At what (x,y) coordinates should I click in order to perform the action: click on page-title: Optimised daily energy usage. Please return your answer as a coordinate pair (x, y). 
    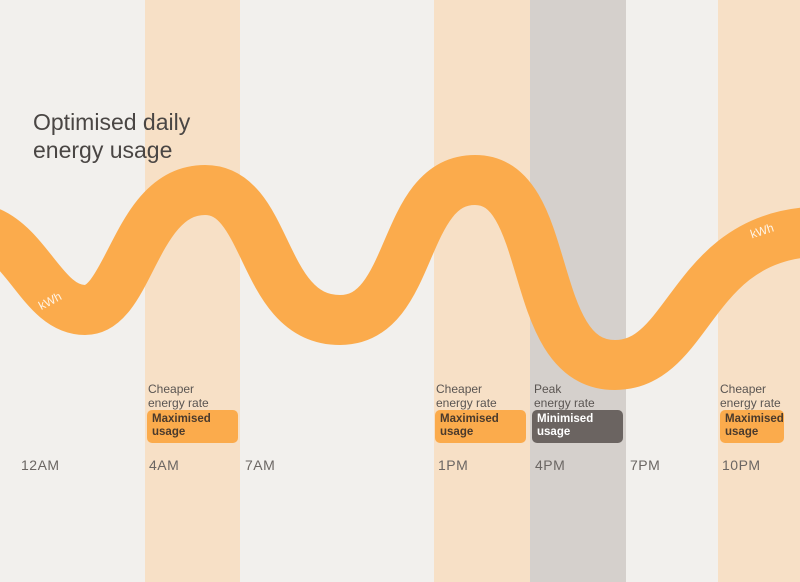
    Looking at the image, I should click on (111, 136).